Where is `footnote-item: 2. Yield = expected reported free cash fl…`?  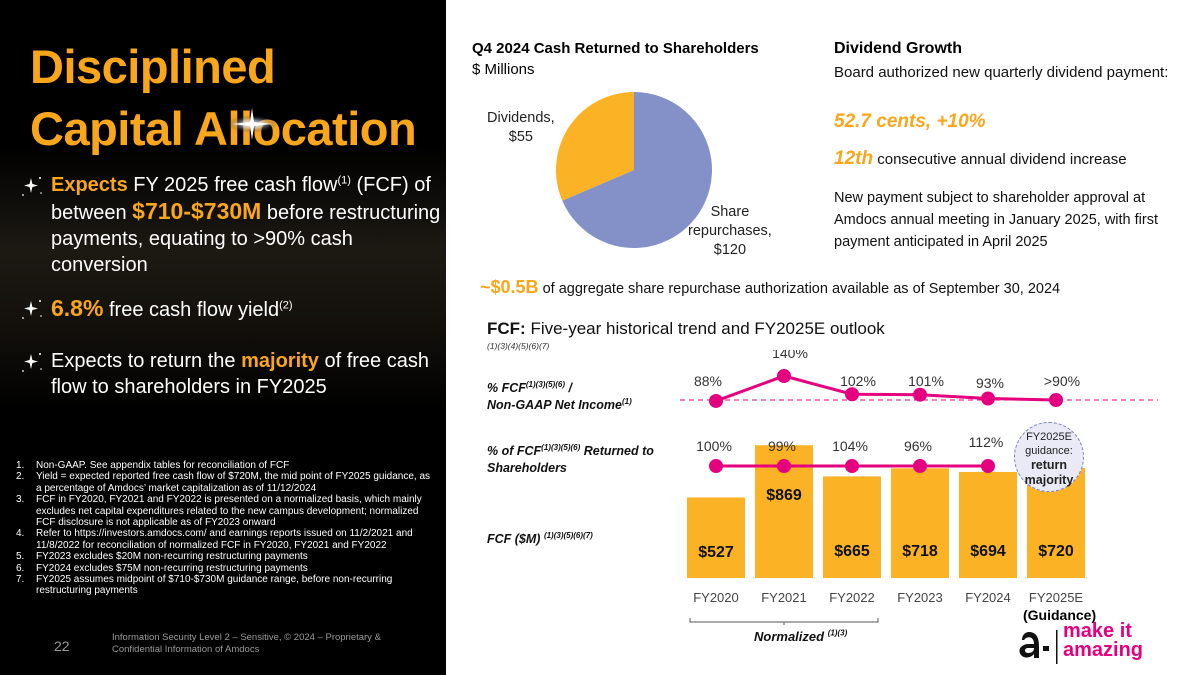 footnote-item: 2. Yield = expected reported free cash fl… is located at coordinates (223, 482).